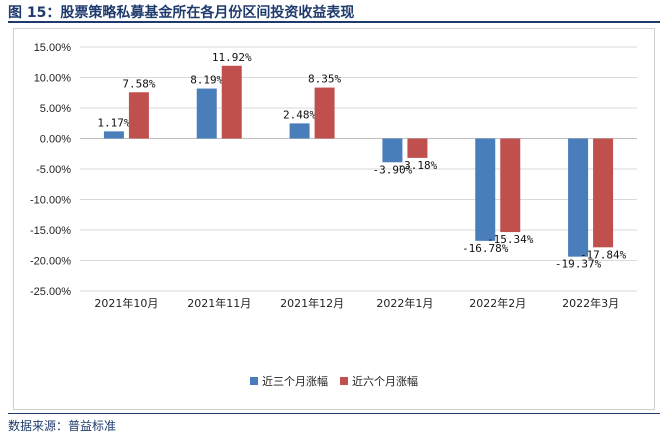 The image size is (668, 437). Describe the element at coordinates (55, 109) in the screenshot. I see `y-tick-label: 5.00%` at that location.